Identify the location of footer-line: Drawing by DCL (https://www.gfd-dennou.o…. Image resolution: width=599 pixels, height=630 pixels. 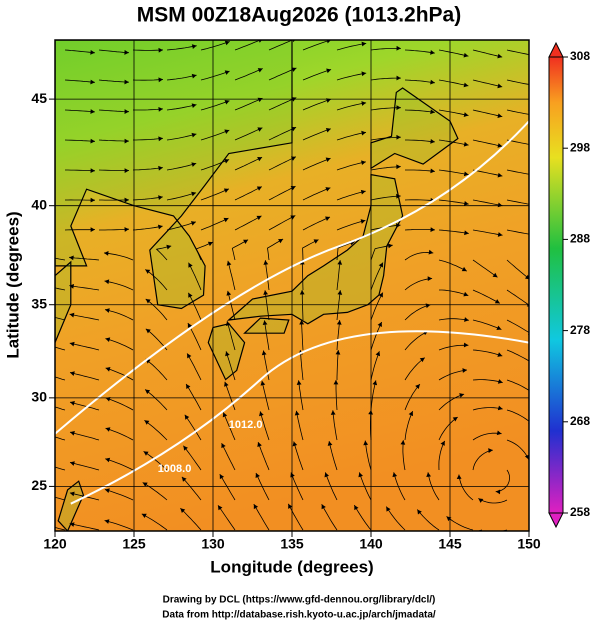
(299, 600).